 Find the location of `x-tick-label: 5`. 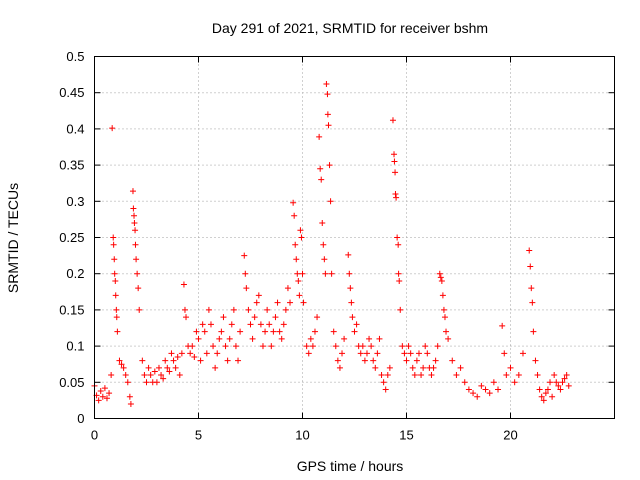

x-tick-label: 5 is located at coordinates (198, 435).